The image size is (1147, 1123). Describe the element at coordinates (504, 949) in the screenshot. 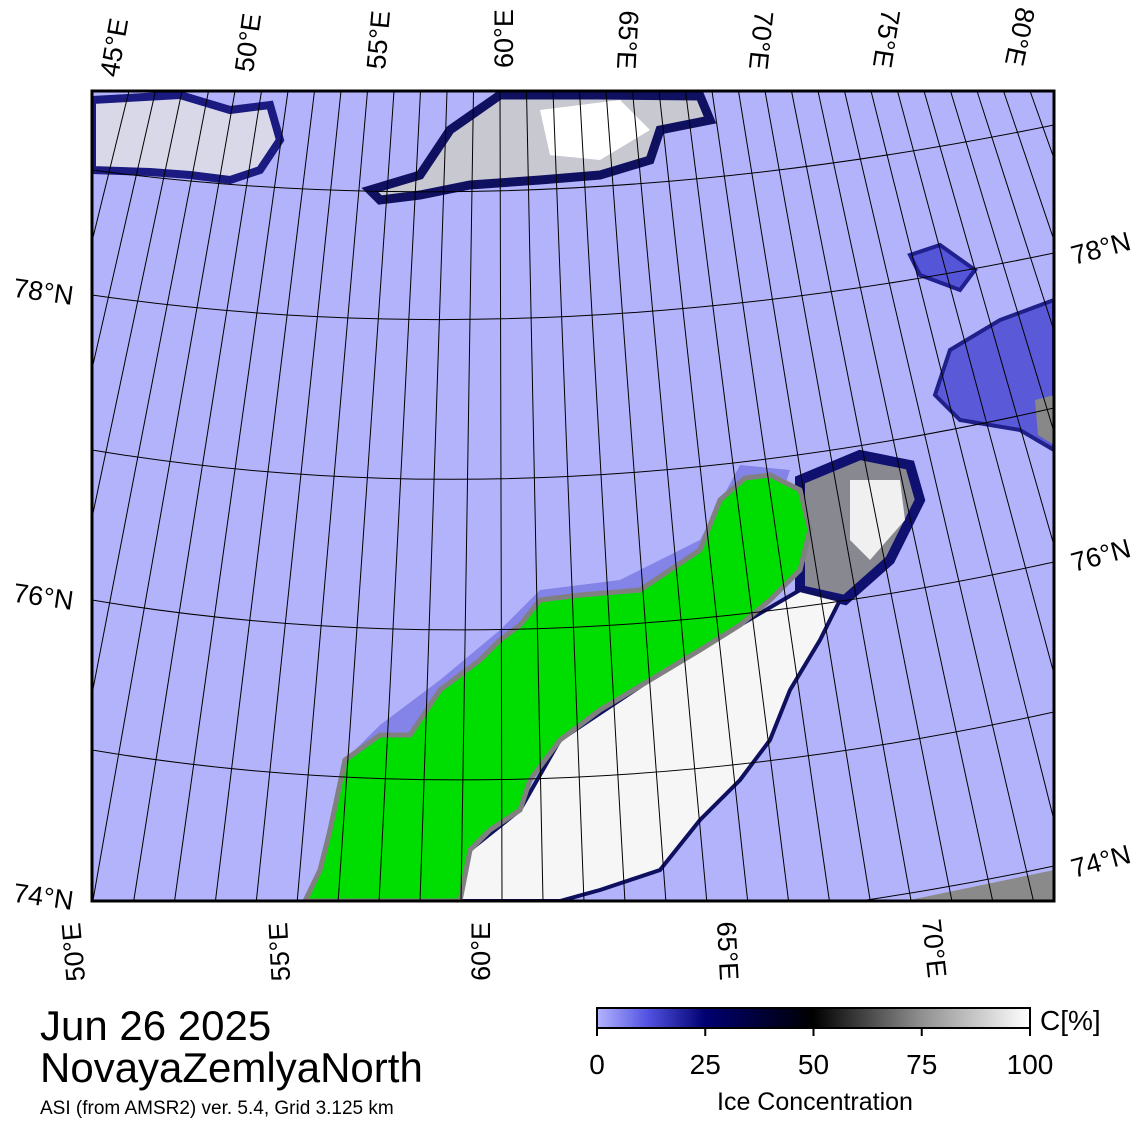

I see `bottom-labels: 50°E 55°E 60°E 65°E 70°E` at that location.